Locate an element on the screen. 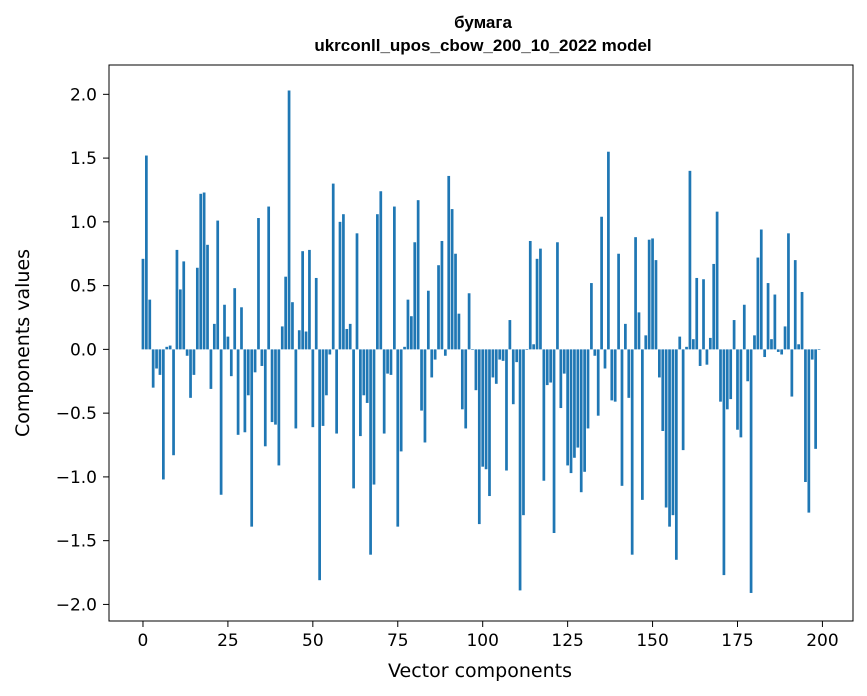  y-tick-label: −2.0 is located at coordinates (76, 605).